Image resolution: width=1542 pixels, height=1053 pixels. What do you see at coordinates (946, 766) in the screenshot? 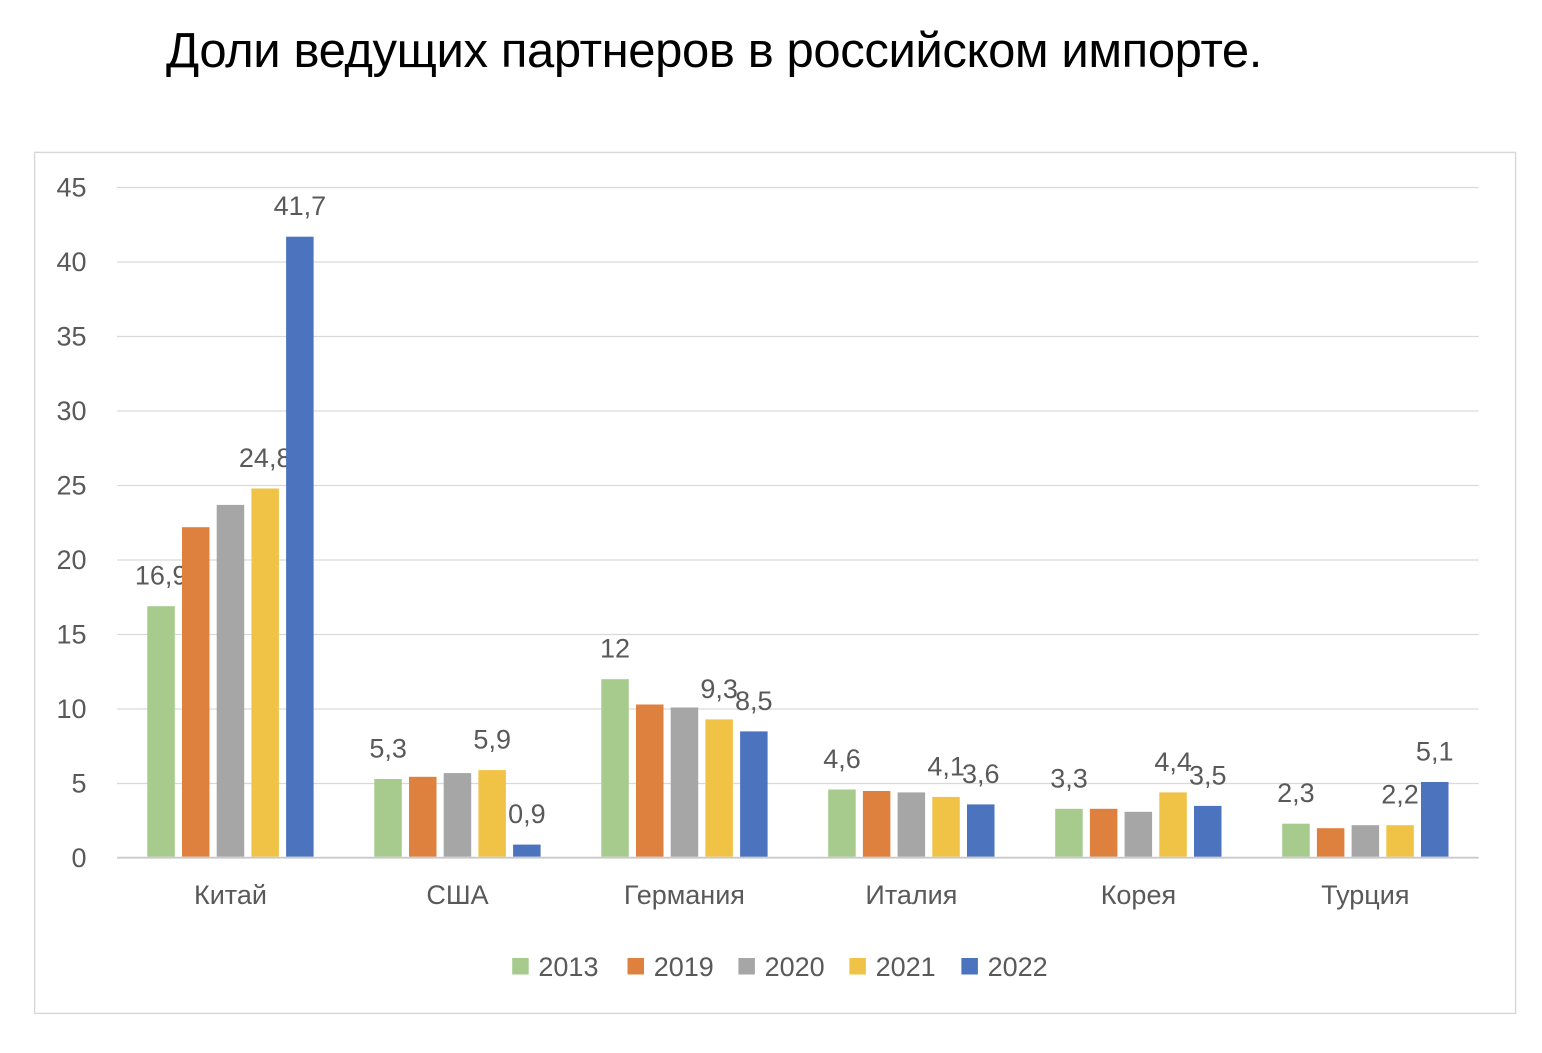
I see `svg-text: 4,1` at bounding box center [946, 766].